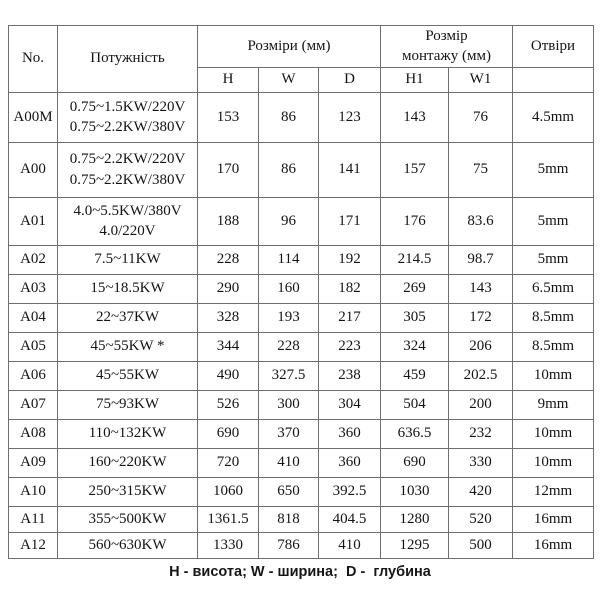  Describe the element at coordinates (288, 221) in the screenshot. I see `cell-w: 96` at that location.